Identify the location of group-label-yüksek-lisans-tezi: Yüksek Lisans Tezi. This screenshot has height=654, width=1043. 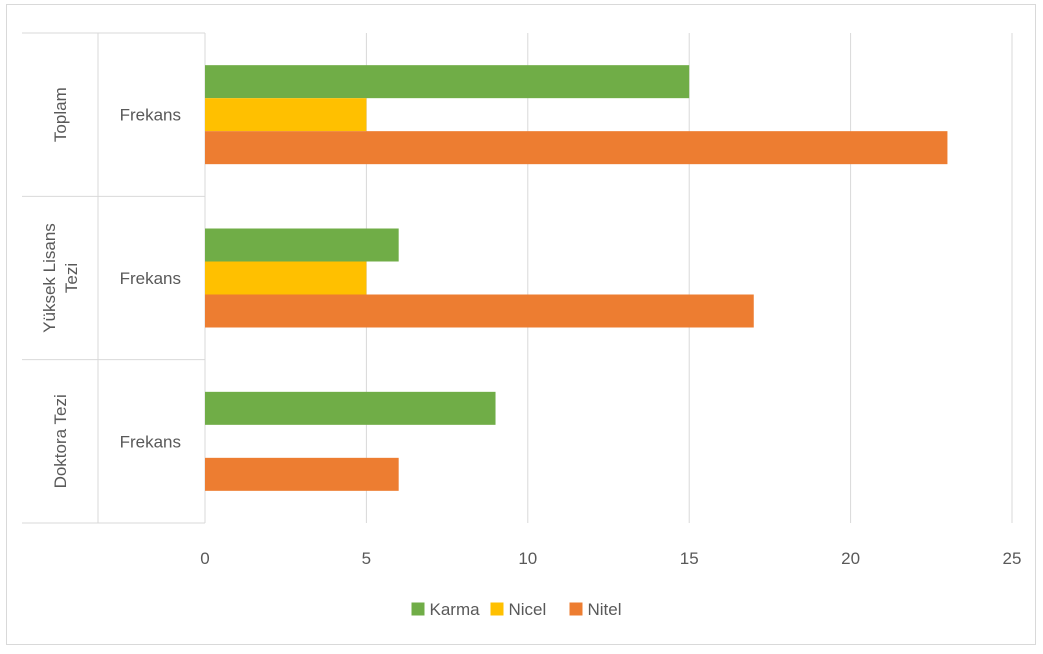
(60, 278).